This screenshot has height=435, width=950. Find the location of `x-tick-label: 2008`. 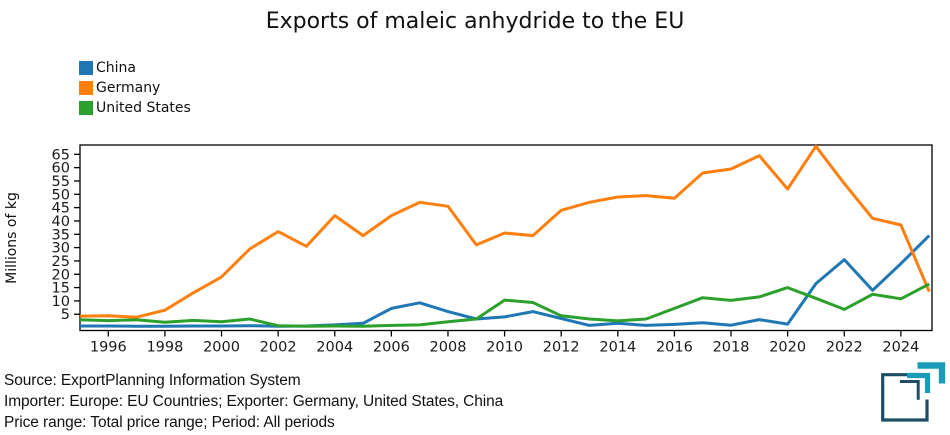

x-tick-label: 2008 is located at coordinates (448, 348).